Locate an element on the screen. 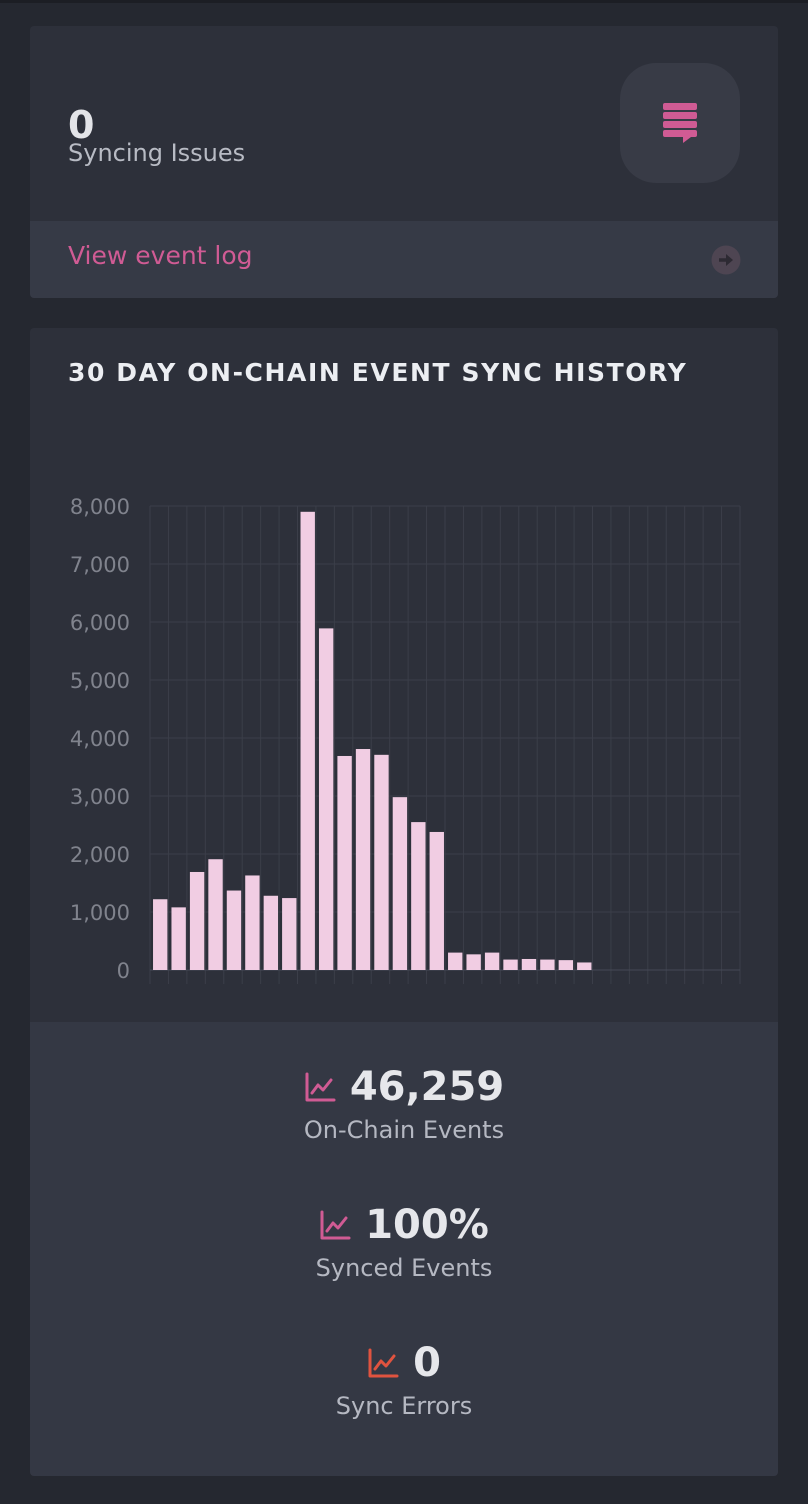  stat-value: 46,259 is located at coordinates (427, 1087).